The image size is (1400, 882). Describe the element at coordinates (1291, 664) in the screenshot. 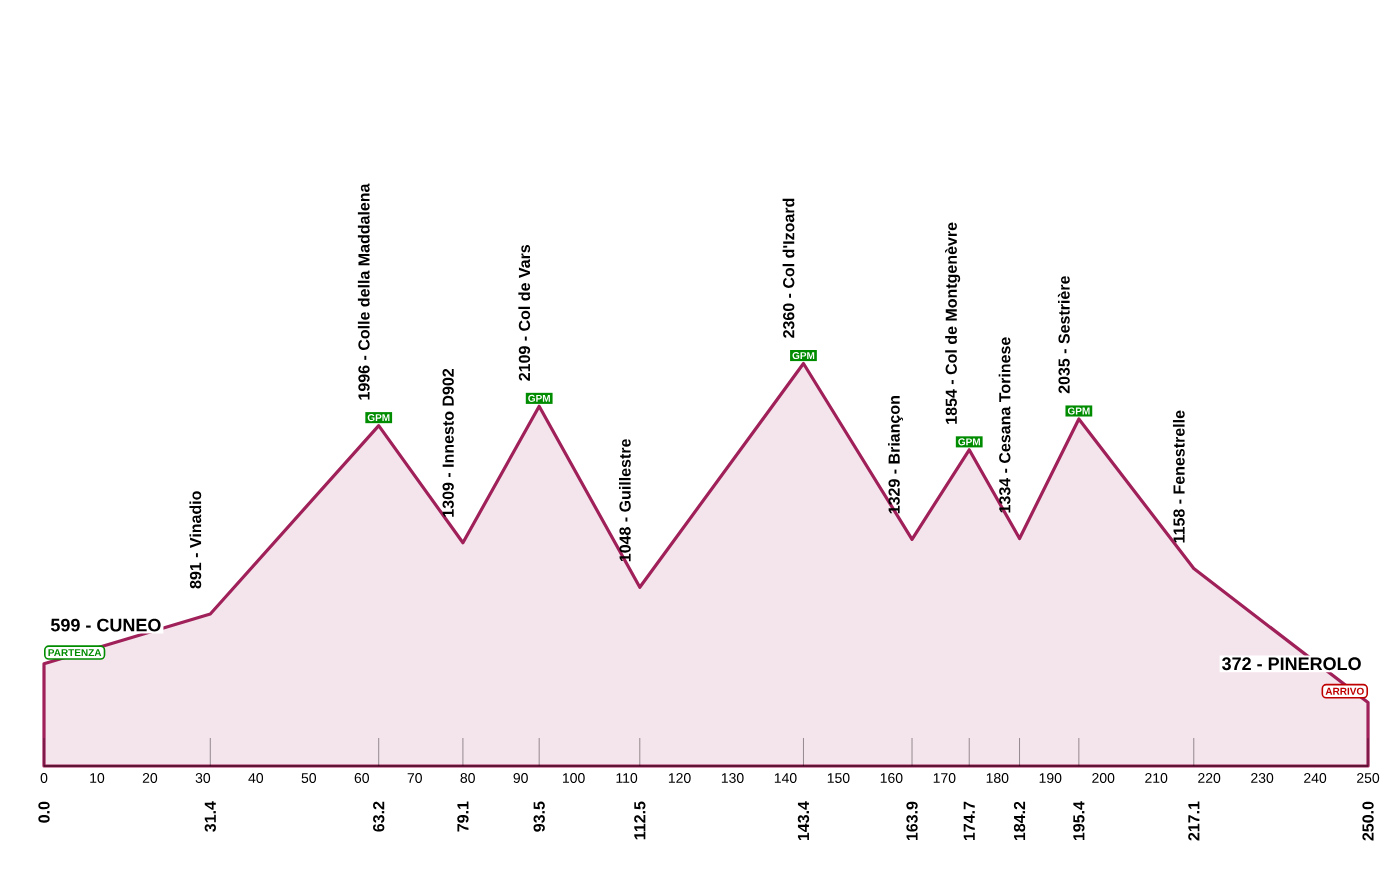

I see `data-label: 372 - PINEROLO` at that location.